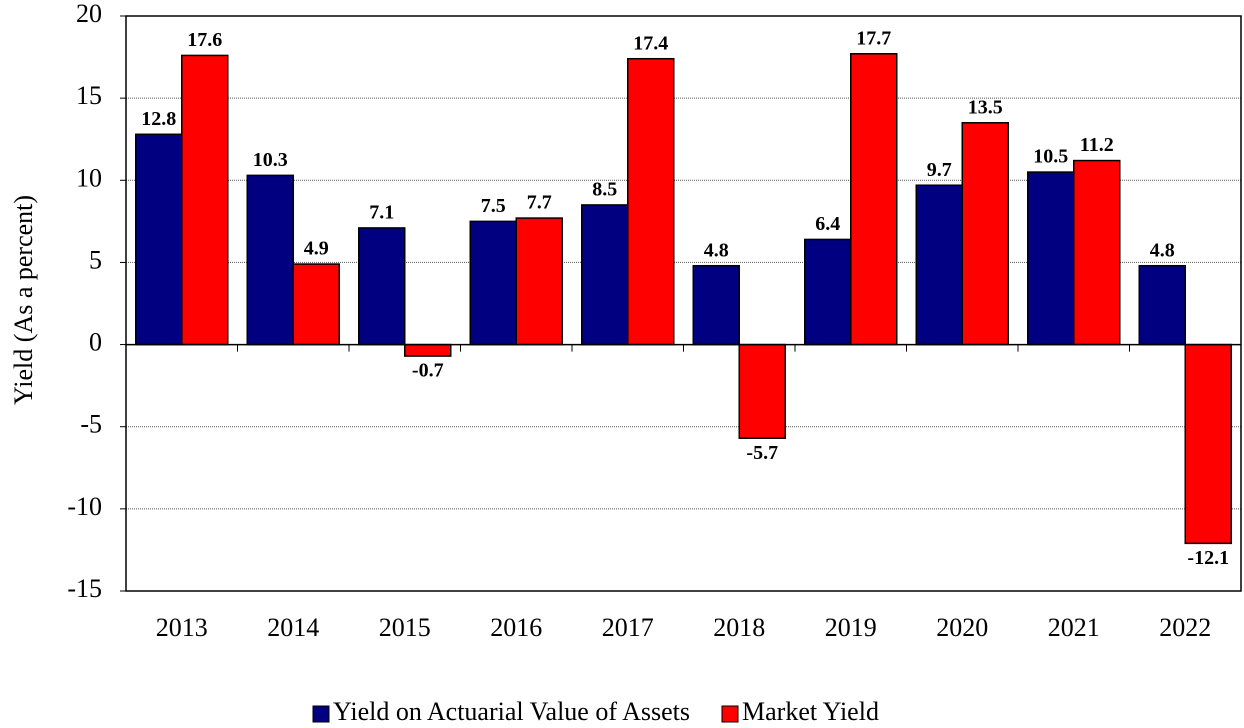  What do you see at coordinates (84, 506) in the screenshot?
I see `y-tick-label: -10` at bounding box center [84, 506].